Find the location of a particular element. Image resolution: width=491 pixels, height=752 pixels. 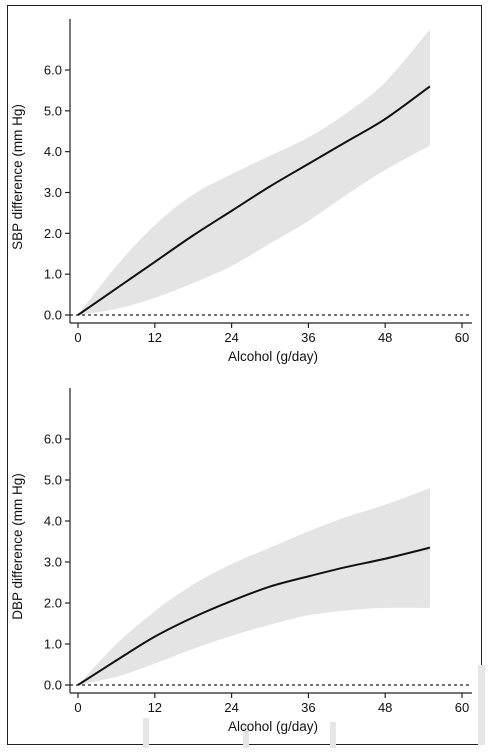

dbp-x-axis-title: Alcohol (g/day) is located at coordinates (273, 726).